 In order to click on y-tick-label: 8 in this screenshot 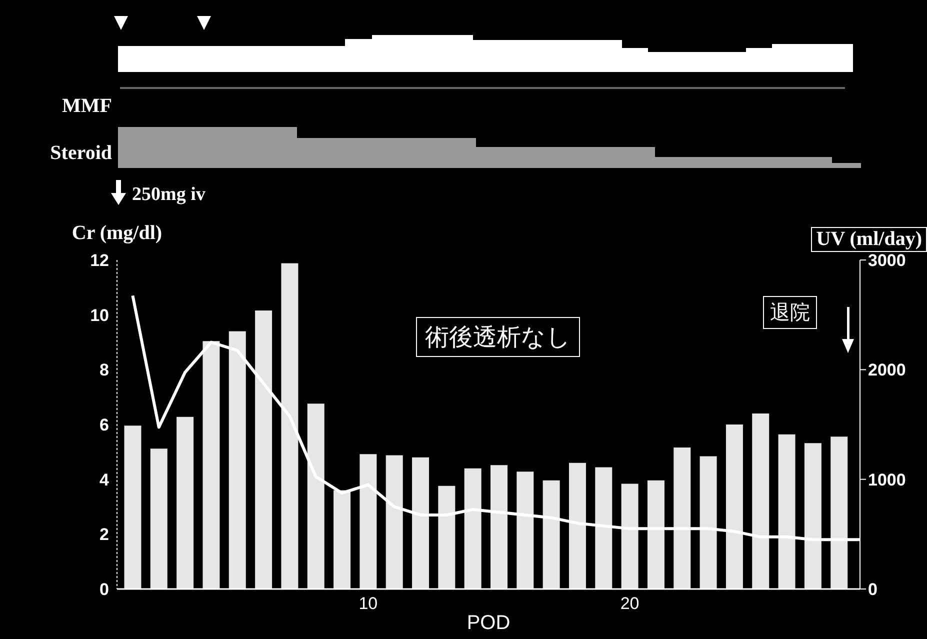, I will do `click(104, 370)`.